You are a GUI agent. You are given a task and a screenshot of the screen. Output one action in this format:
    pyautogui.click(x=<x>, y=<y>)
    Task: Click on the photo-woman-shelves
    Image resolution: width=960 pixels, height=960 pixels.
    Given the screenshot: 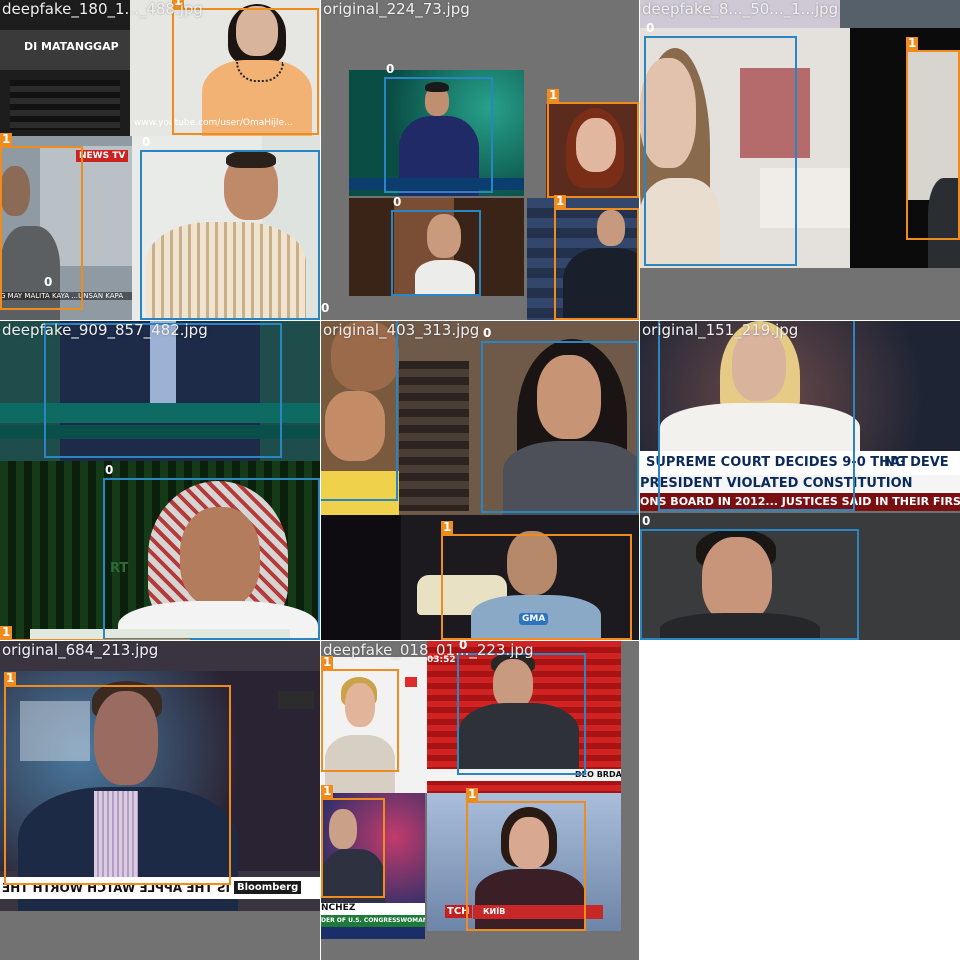 What is the action you would take?
    pyautogui.click(x=519, y=418)
    